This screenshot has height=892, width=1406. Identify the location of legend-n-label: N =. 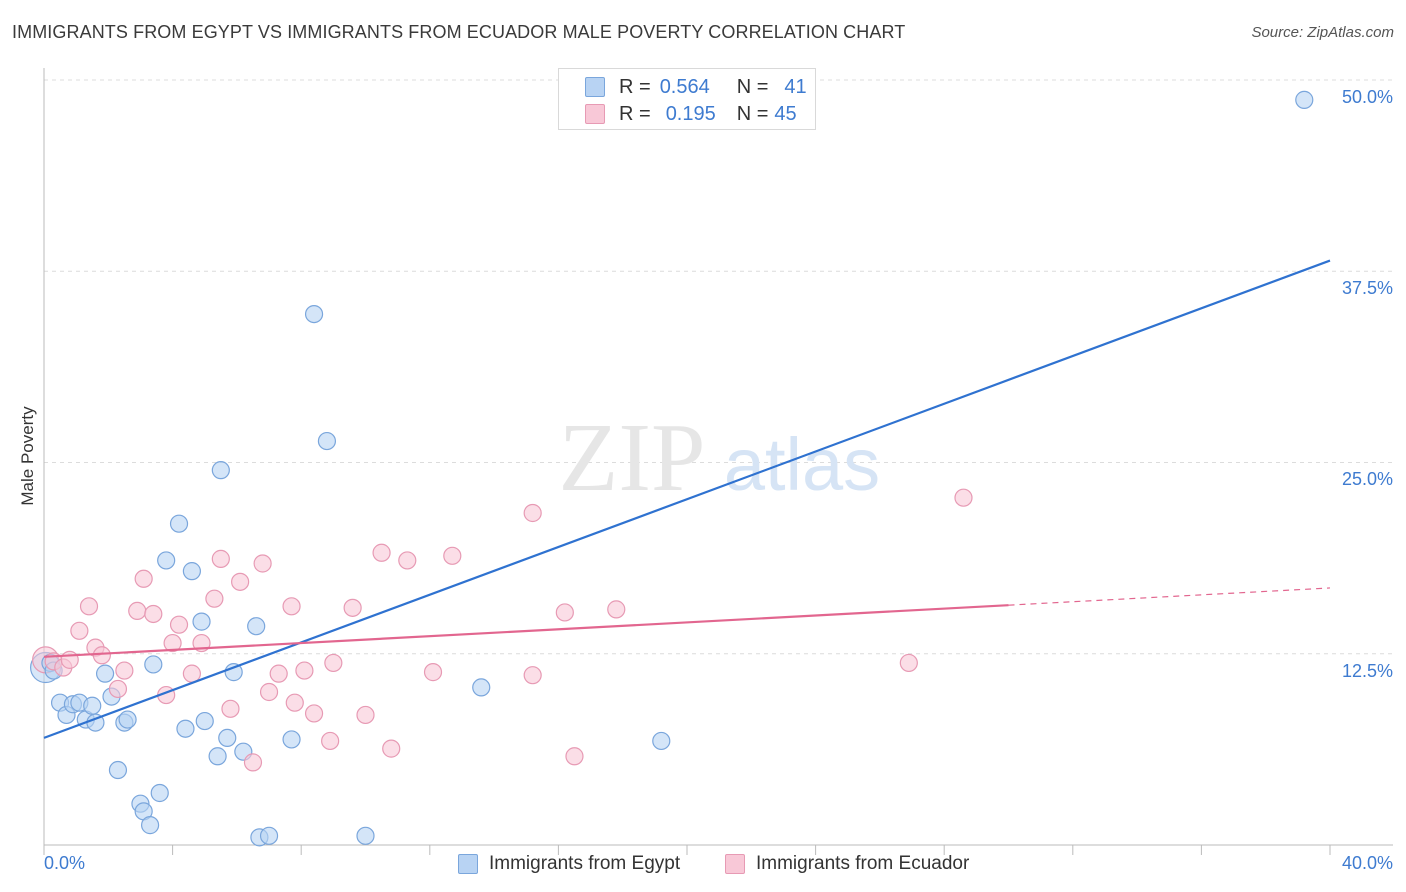
(752, 113).